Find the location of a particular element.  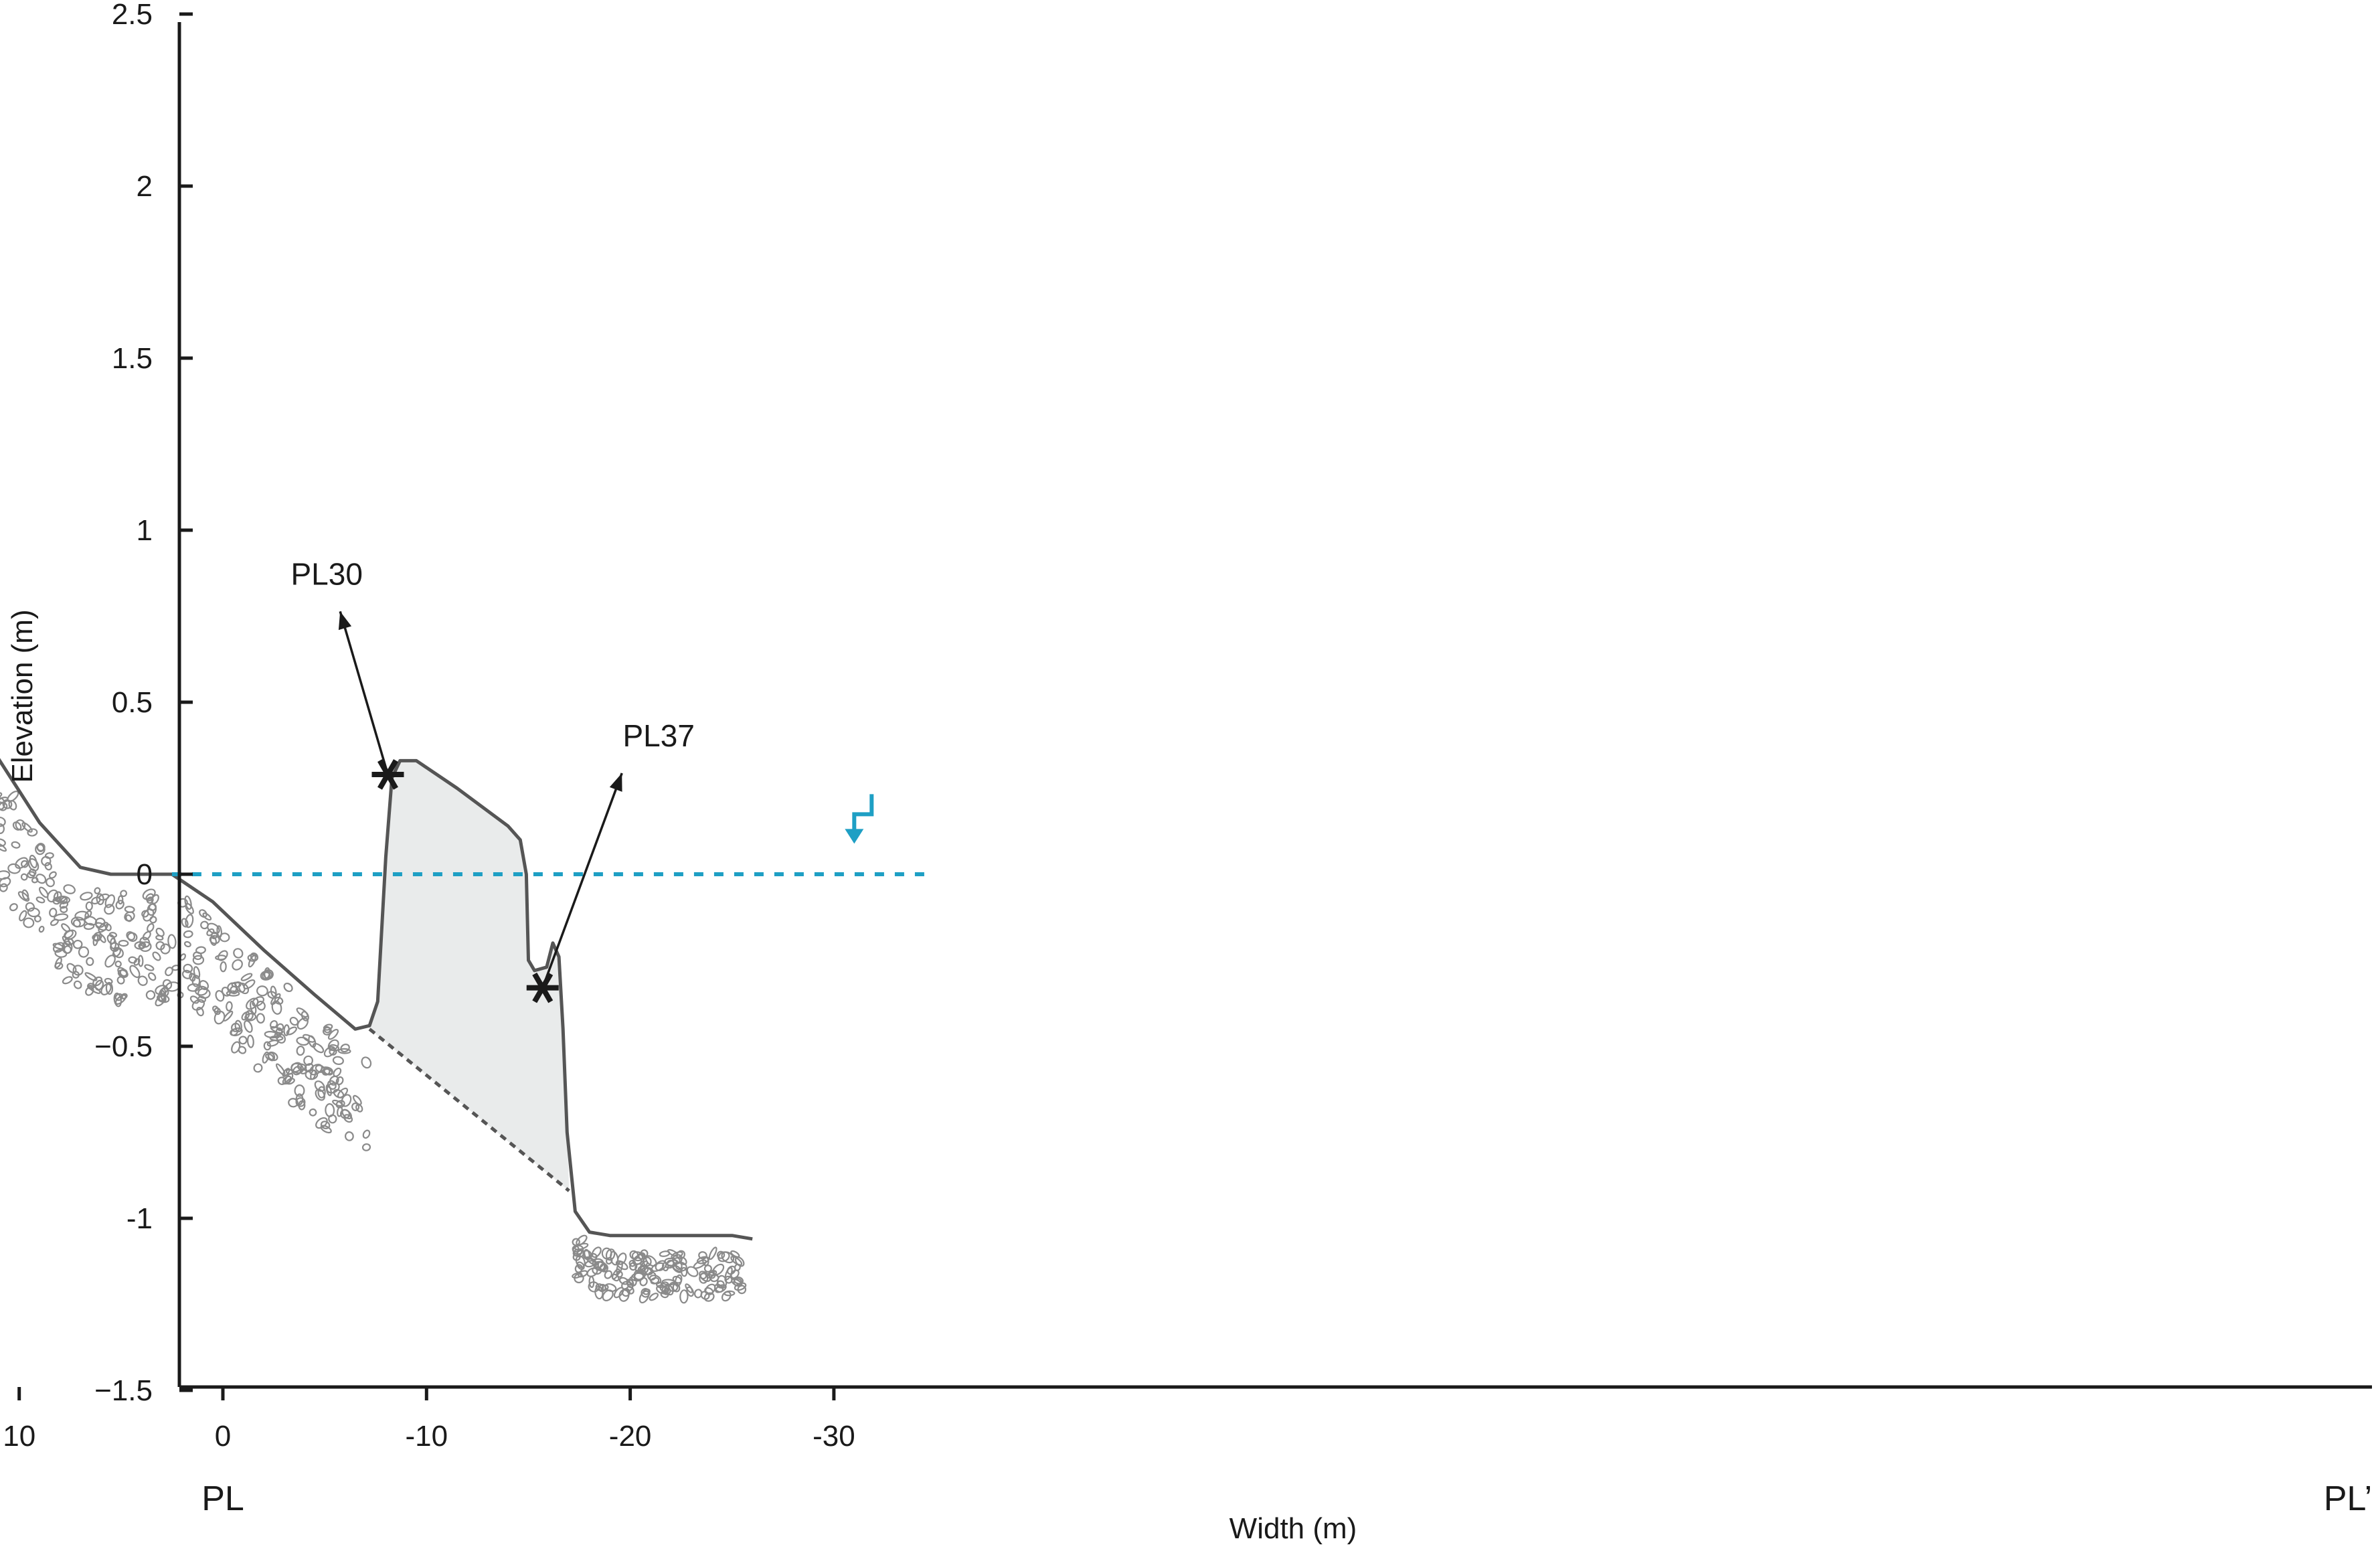

endpoint-label-left: PL is located at coordinates (222, 1499).